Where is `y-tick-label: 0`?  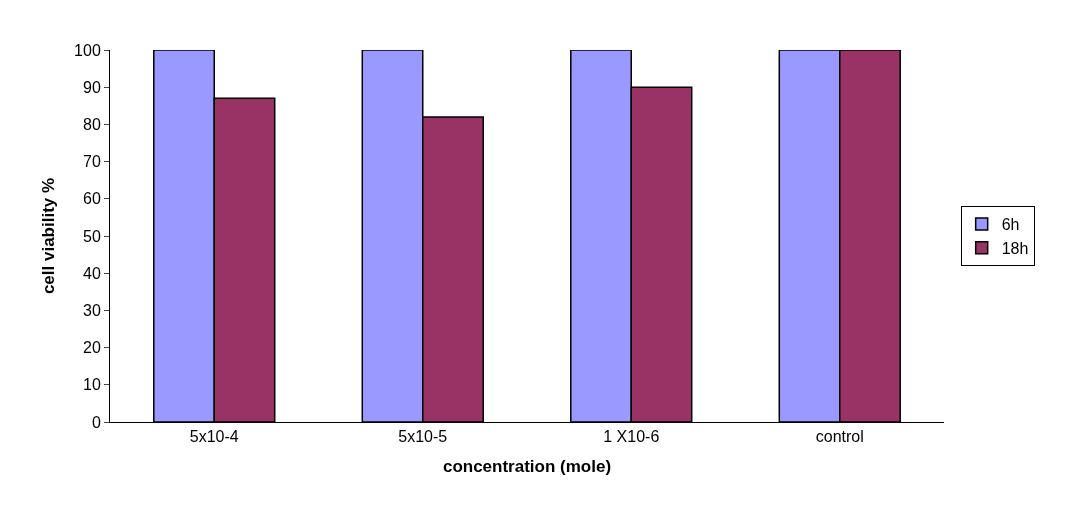 y-tick-label: 0 is located at coordinates (96, 422).